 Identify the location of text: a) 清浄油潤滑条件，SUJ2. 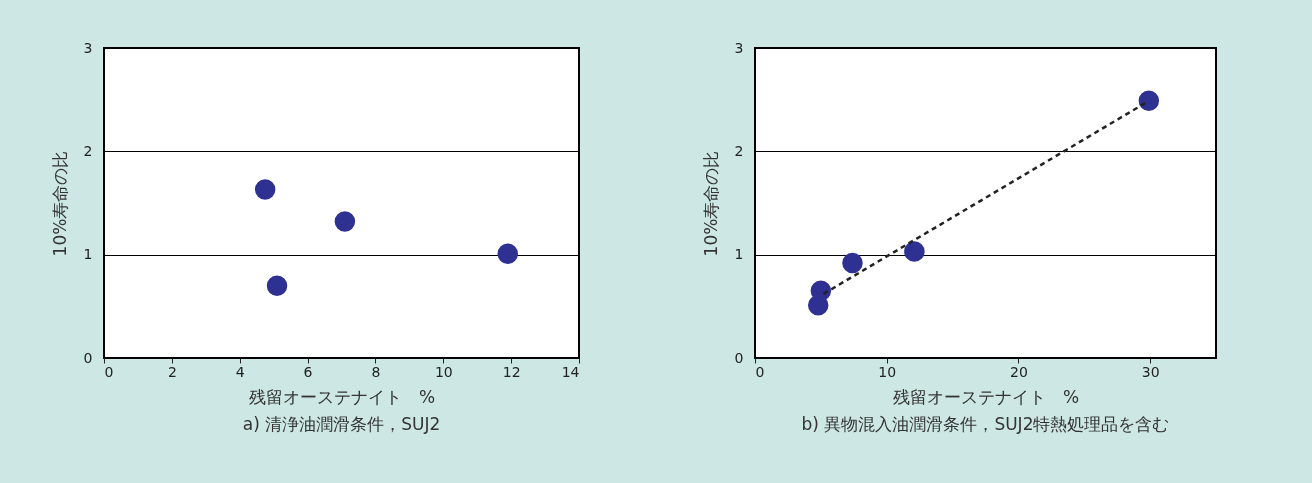
(341, 424).